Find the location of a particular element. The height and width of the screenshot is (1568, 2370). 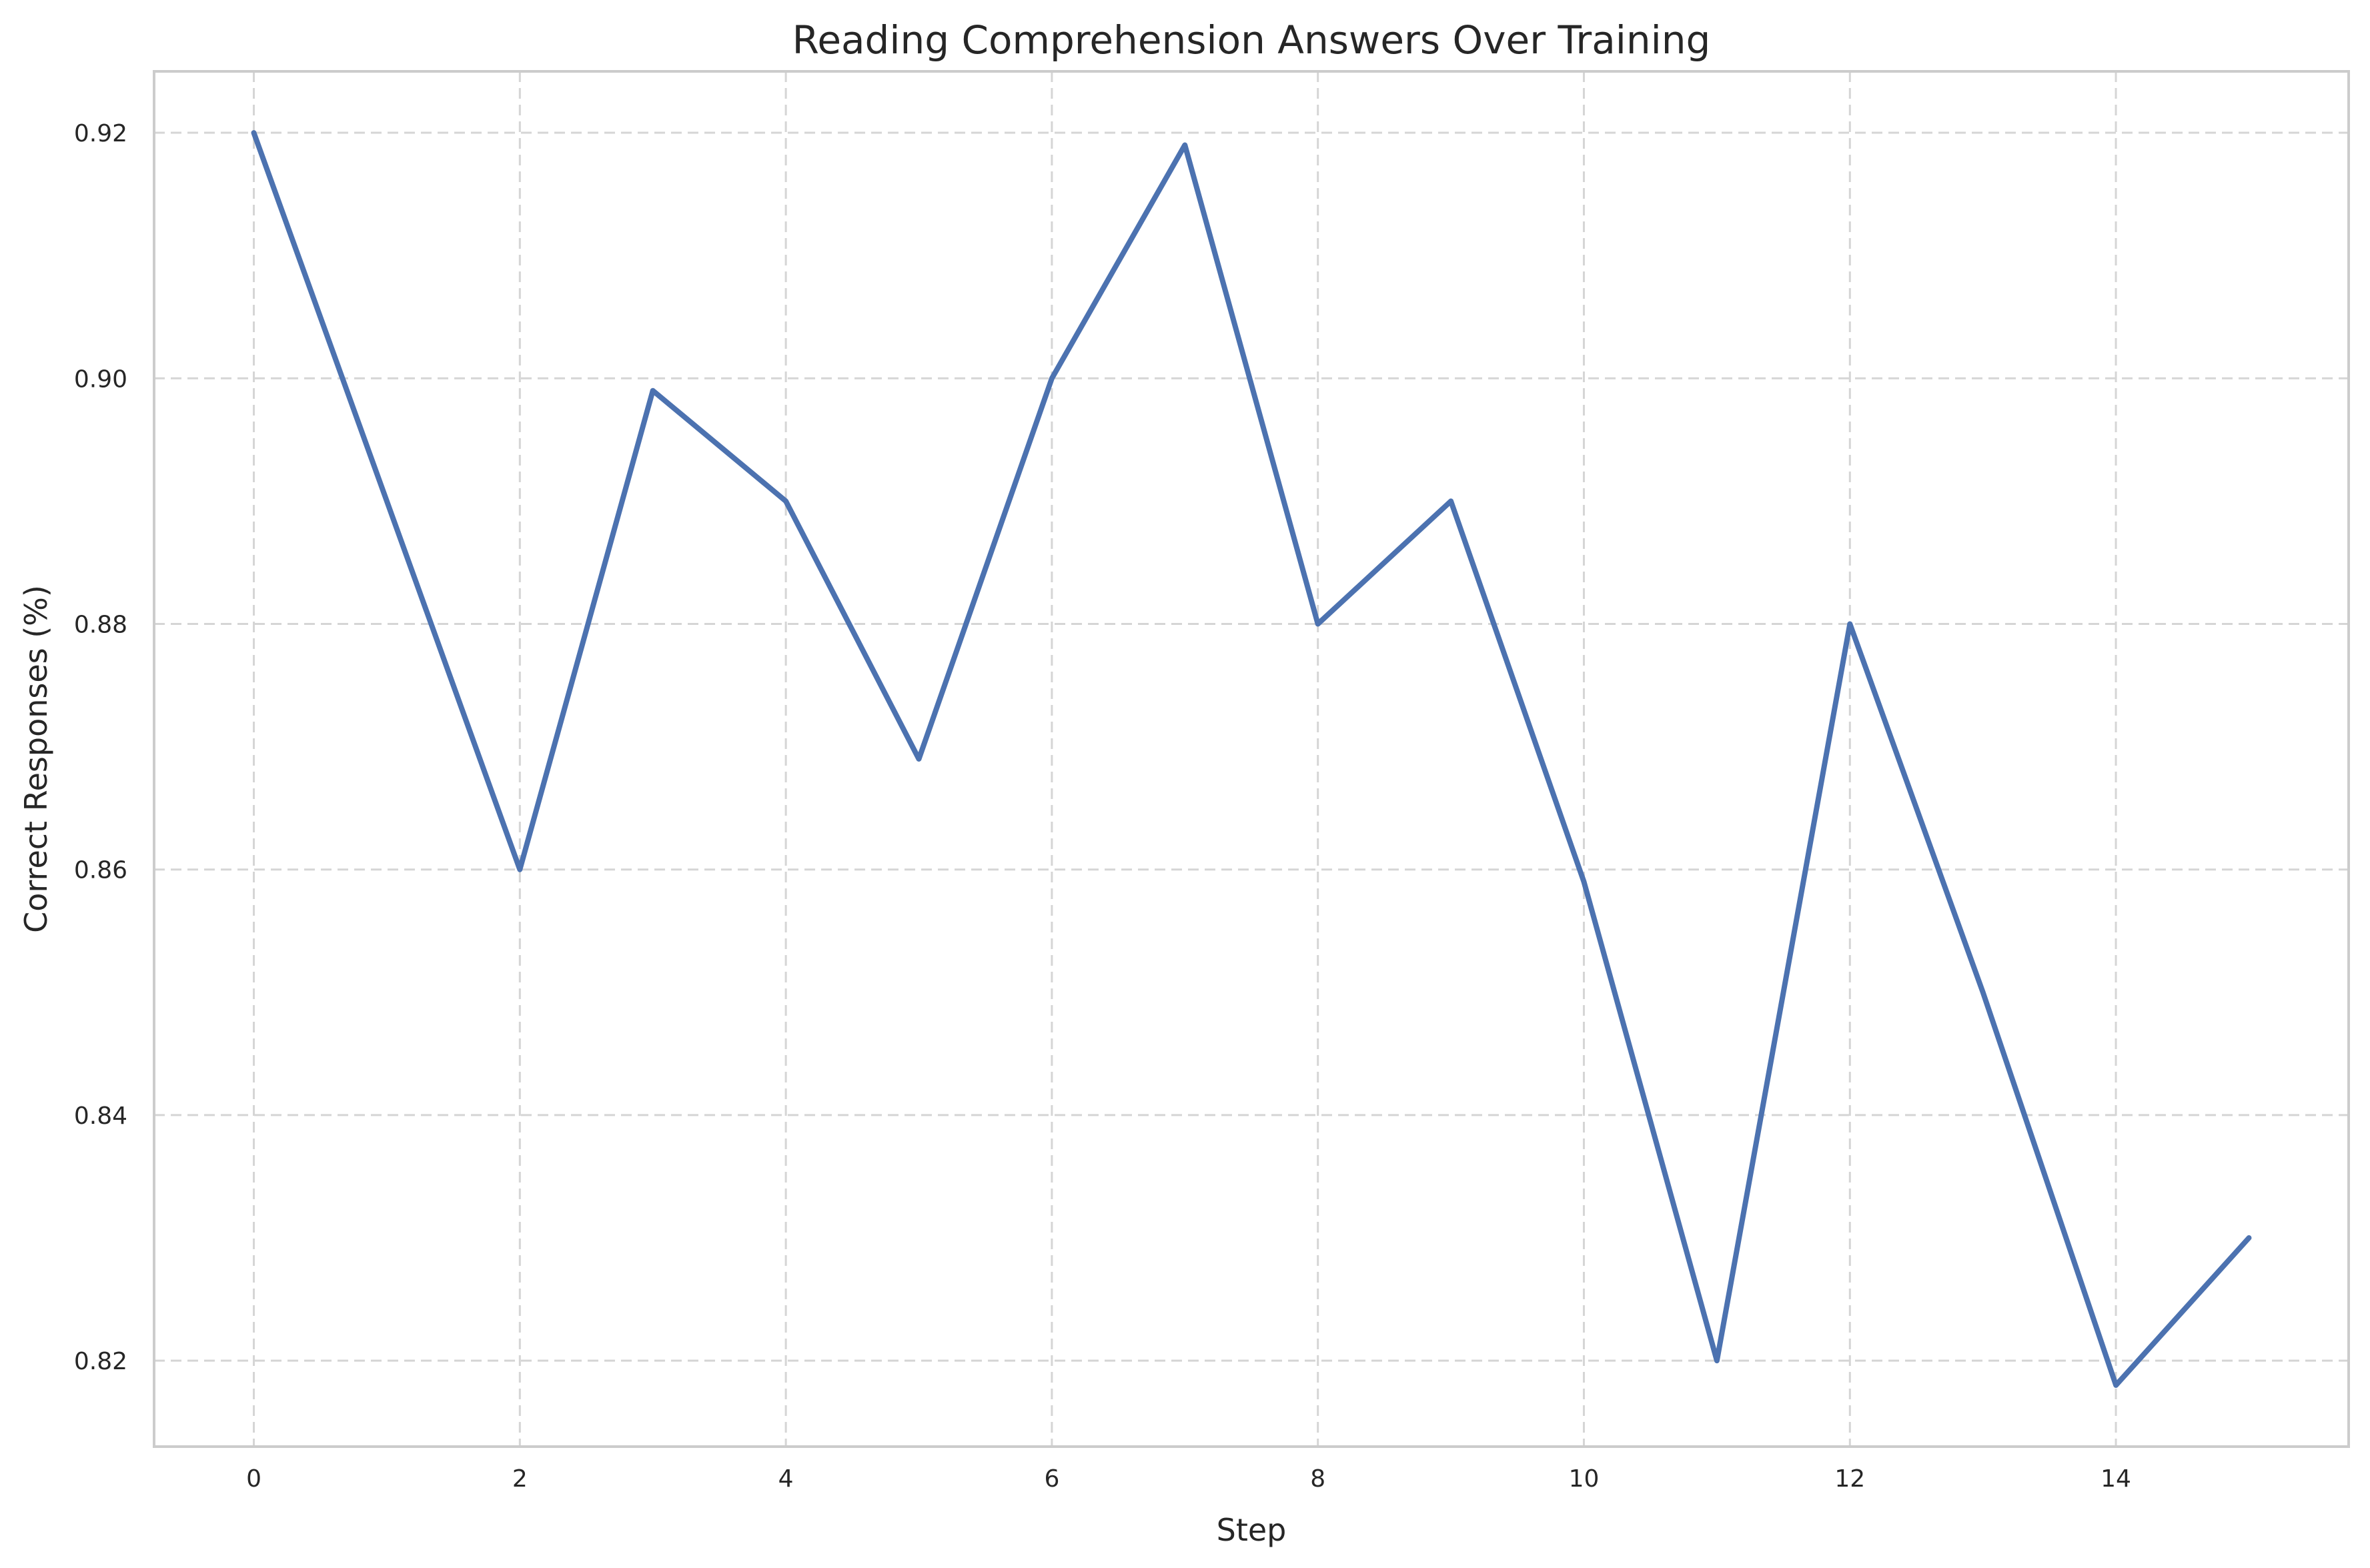

x-axis-label: Step is located at coordinates (1252, 1530).